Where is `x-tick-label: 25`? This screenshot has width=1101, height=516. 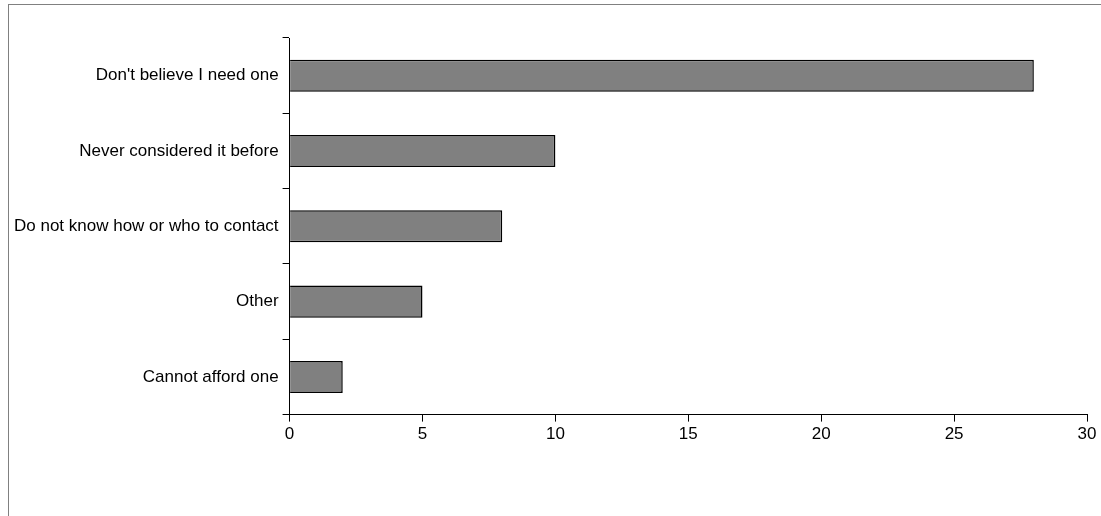 x-tick-label: 25 is located at coordinates (954, 434).